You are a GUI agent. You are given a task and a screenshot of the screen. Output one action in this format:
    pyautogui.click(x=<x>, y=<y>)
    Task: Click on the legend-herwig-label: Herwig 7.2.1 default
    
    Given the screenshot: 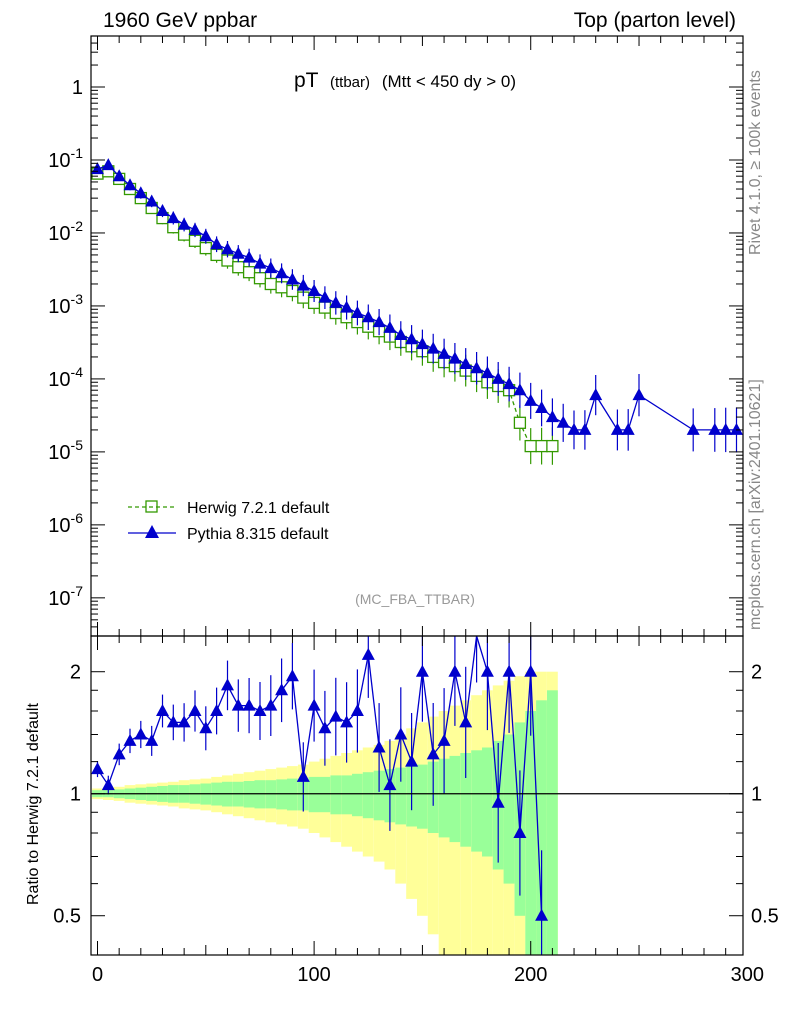 What is the action you would take?
    pyautogui.click(x=258, y=508)
    